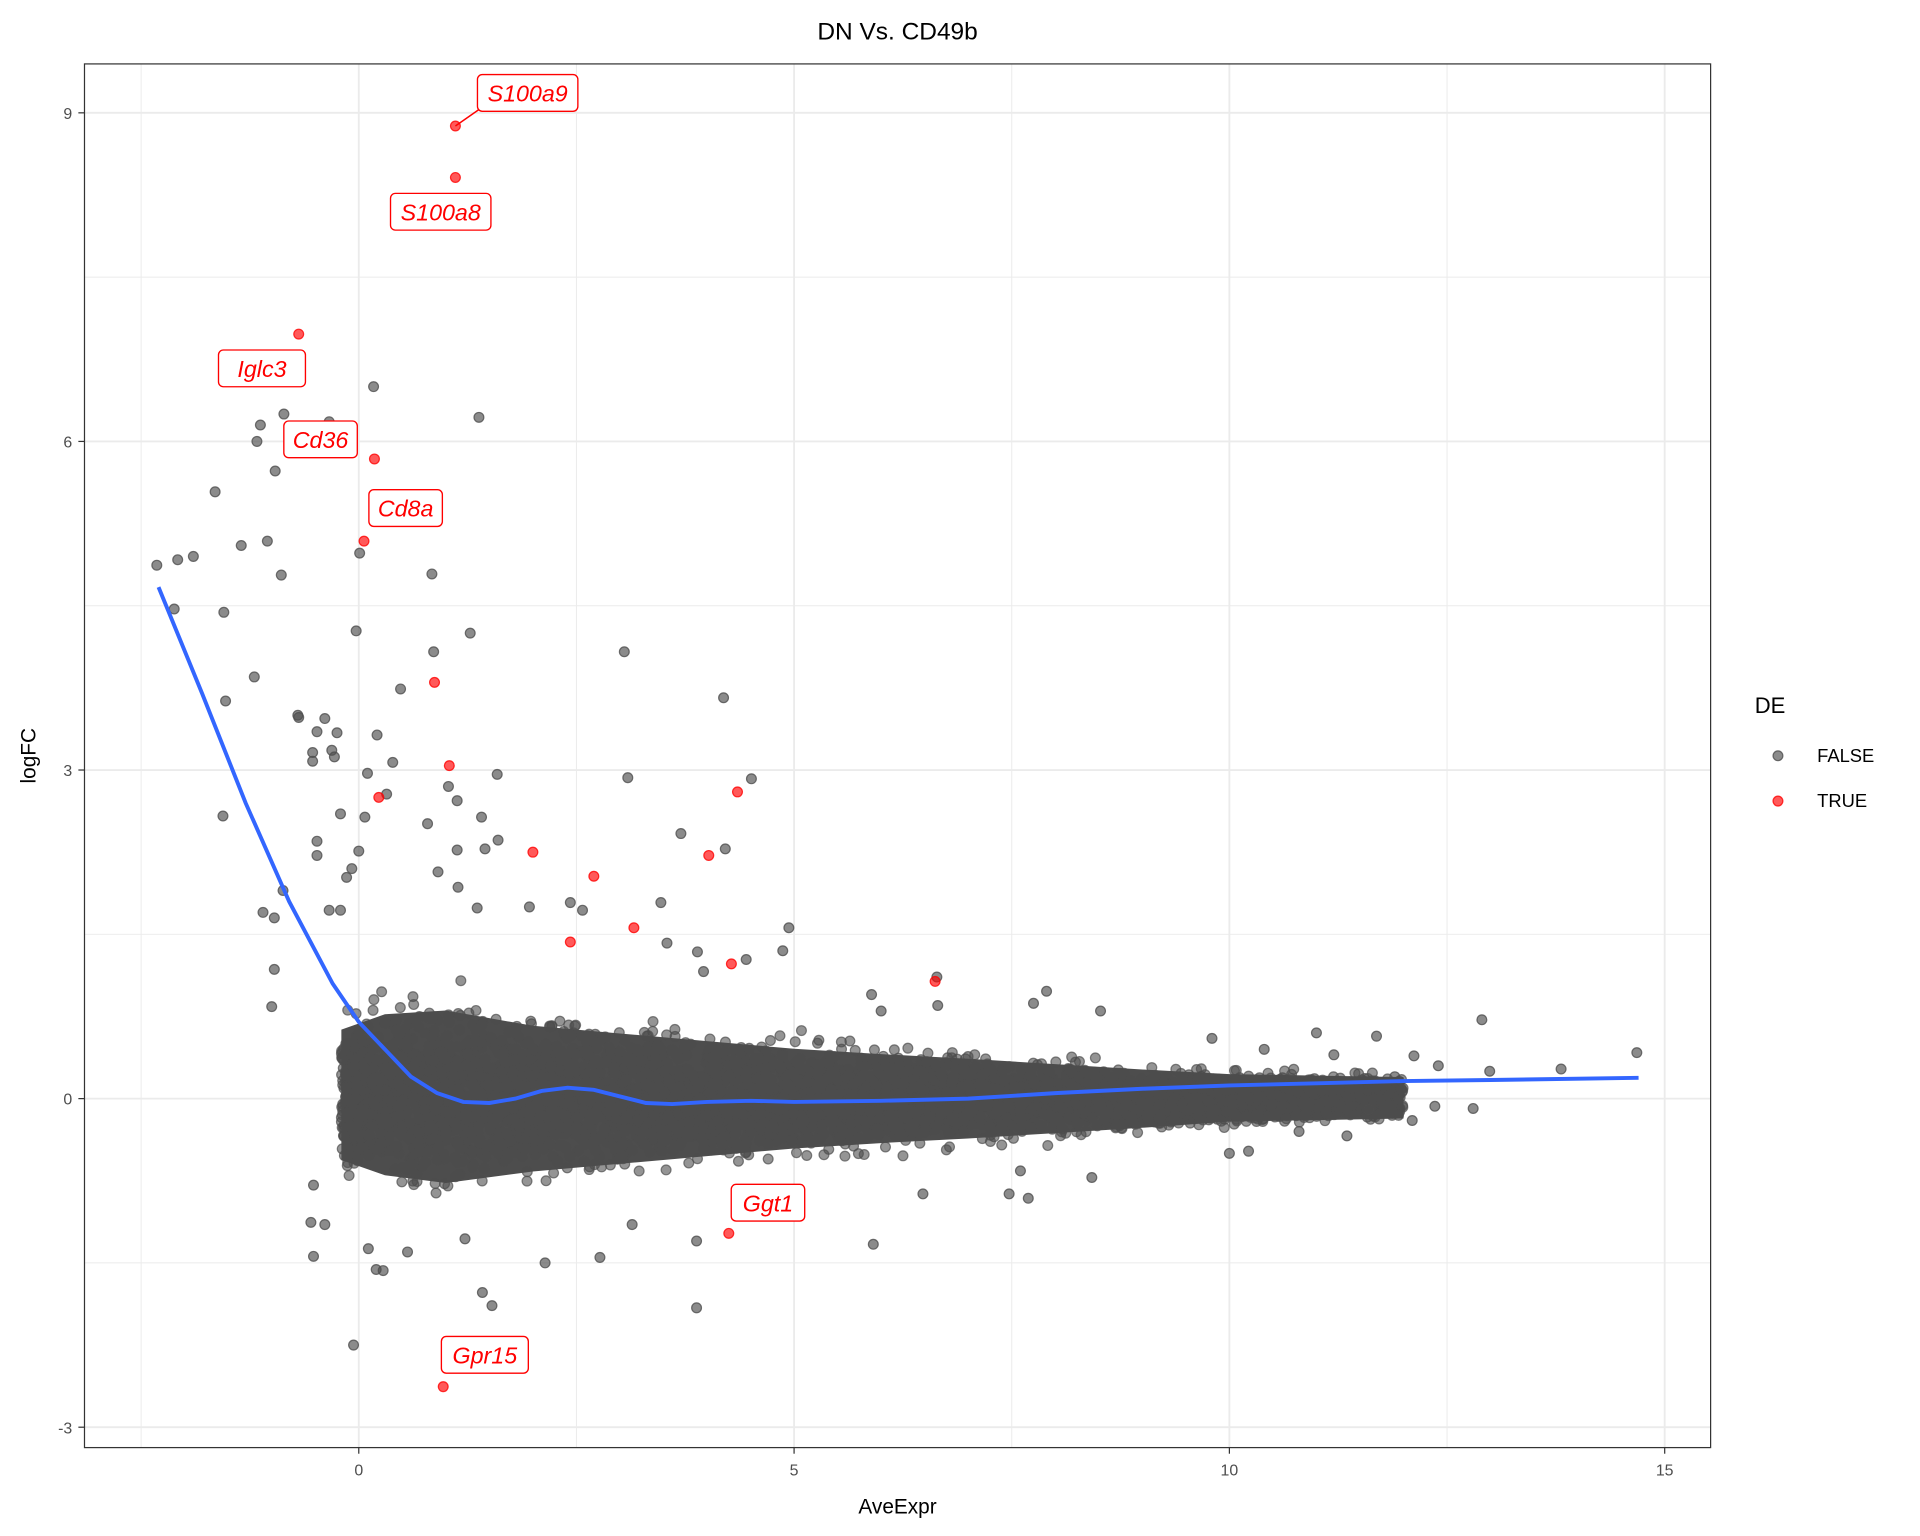 The width and height of the screenshot is (1920, 1536). What do you see at coordinates (1770, 705) in the screenshot?
I see `legend-title: DE` at bounding box center [1770, 705].